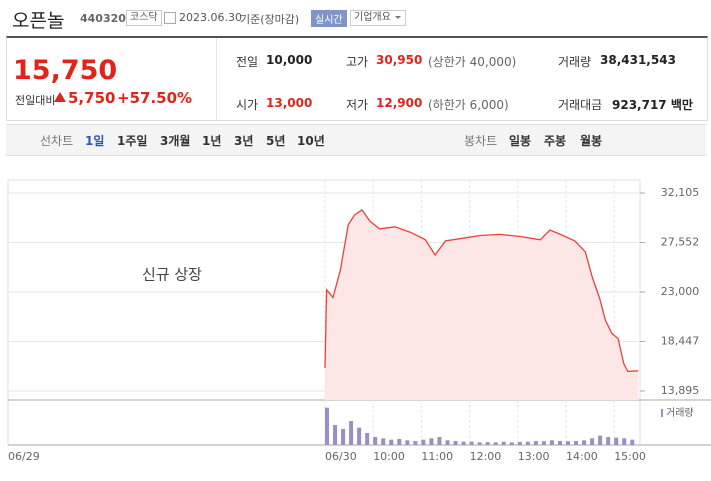  I want to click on stat-value: 30,950, so click(399, 60).